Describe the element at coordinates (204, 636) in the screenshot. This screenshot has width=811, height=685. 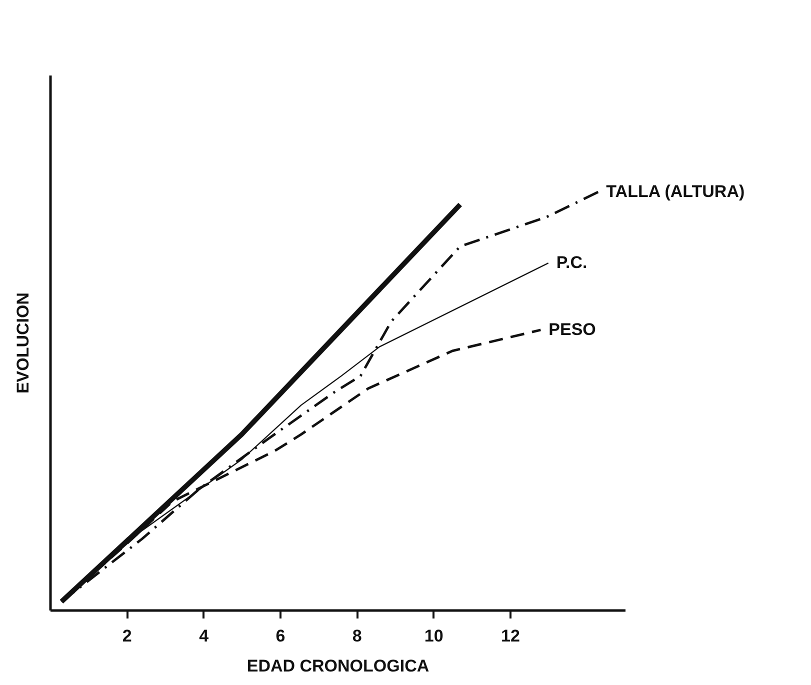
I see `x-tick-label: 4` at that location.